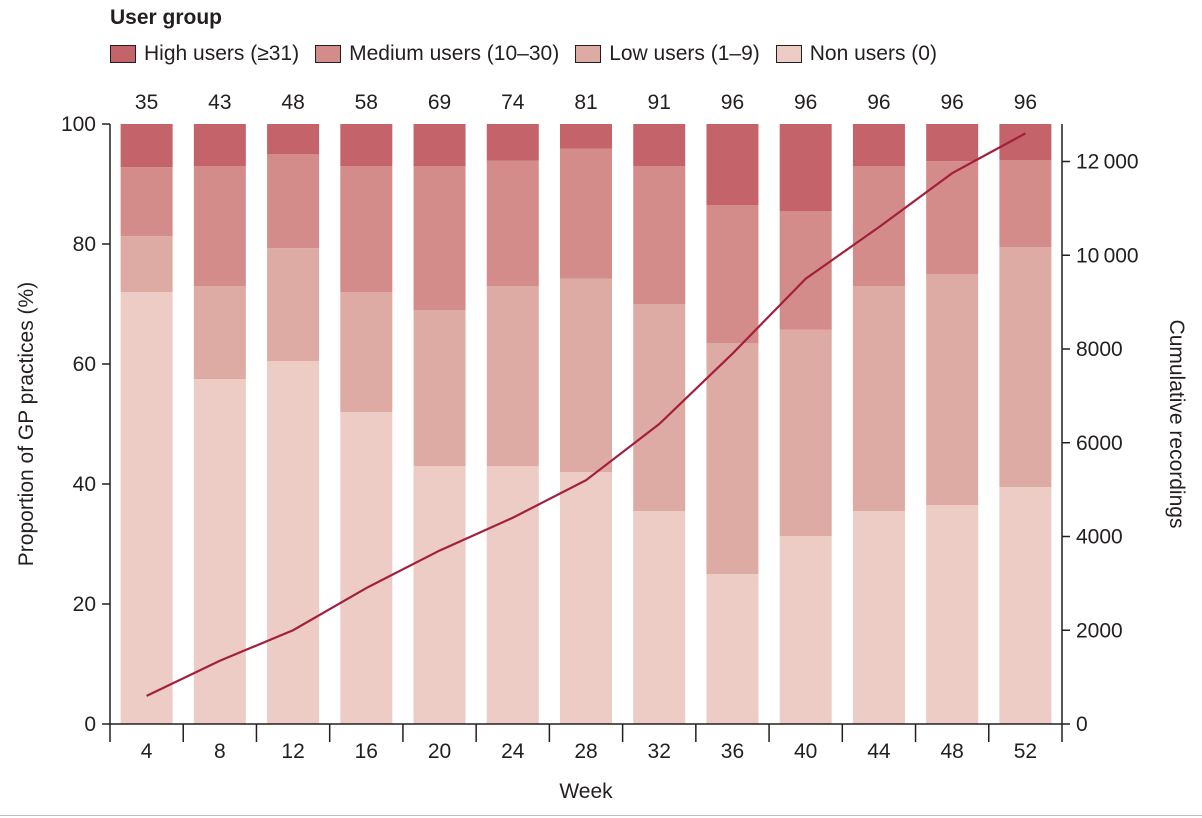  What do you see at coordinates (513, 751) in the screenshot?
I see `x-tick-label: 24` at bounding box center [513, 751].